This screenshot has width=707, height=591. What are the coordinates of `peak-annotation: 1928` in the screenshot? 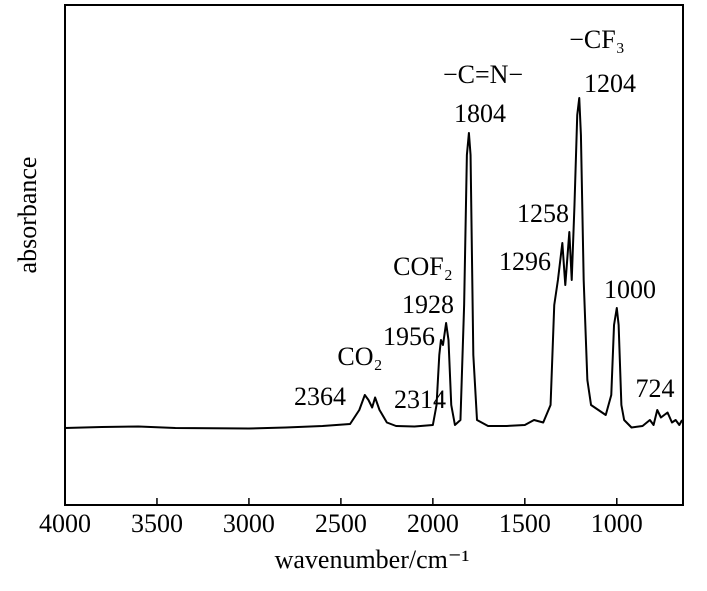 It's located at (428, 304).